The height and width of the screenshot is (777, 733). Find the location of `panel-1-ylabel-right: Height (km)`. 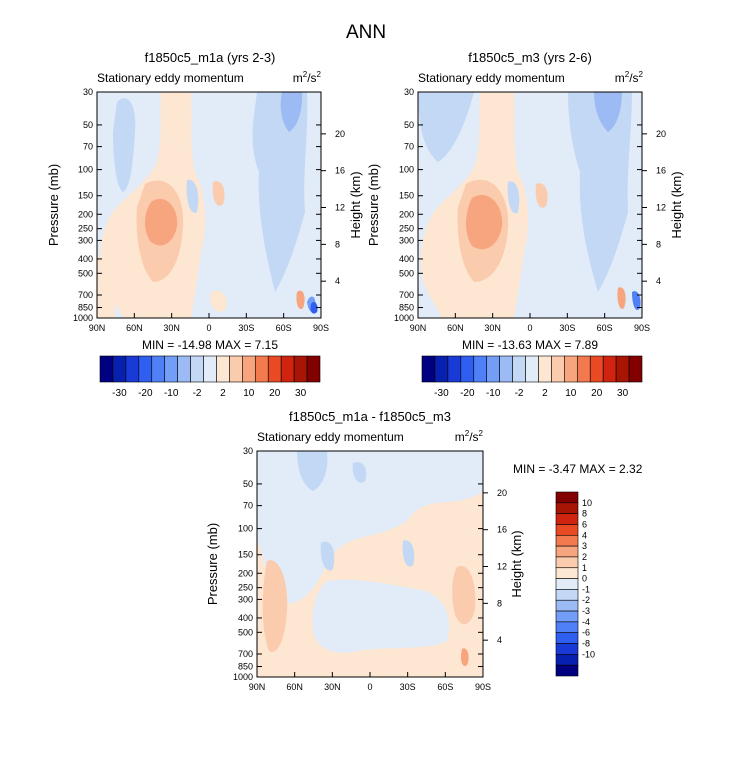

panel-1-ylabel-right: Height (km) is located at coordinates (355, 204).